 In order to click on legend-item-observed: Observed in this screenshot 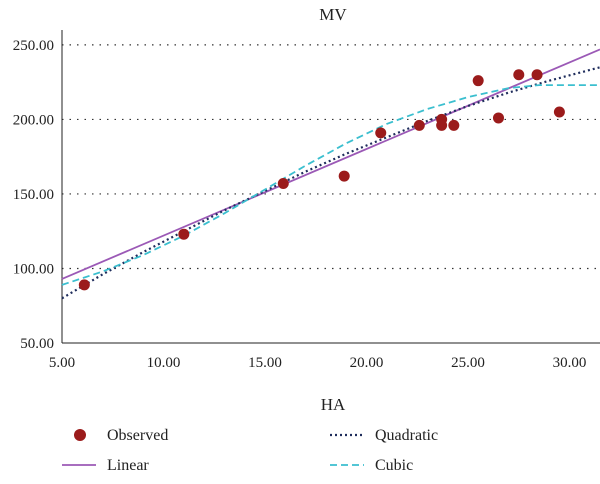, I will do `click(121, 435)`.